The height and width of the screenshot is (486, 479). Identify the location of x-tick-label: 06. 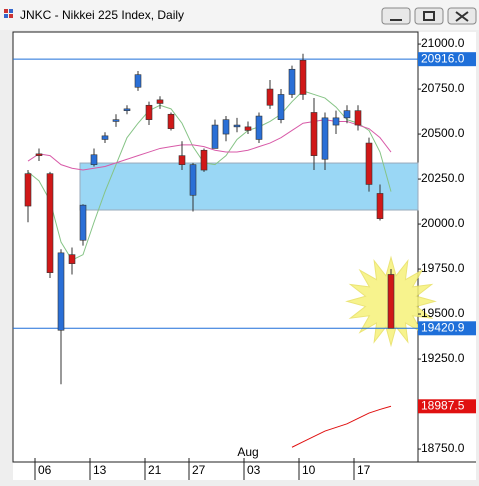
(45, 470).